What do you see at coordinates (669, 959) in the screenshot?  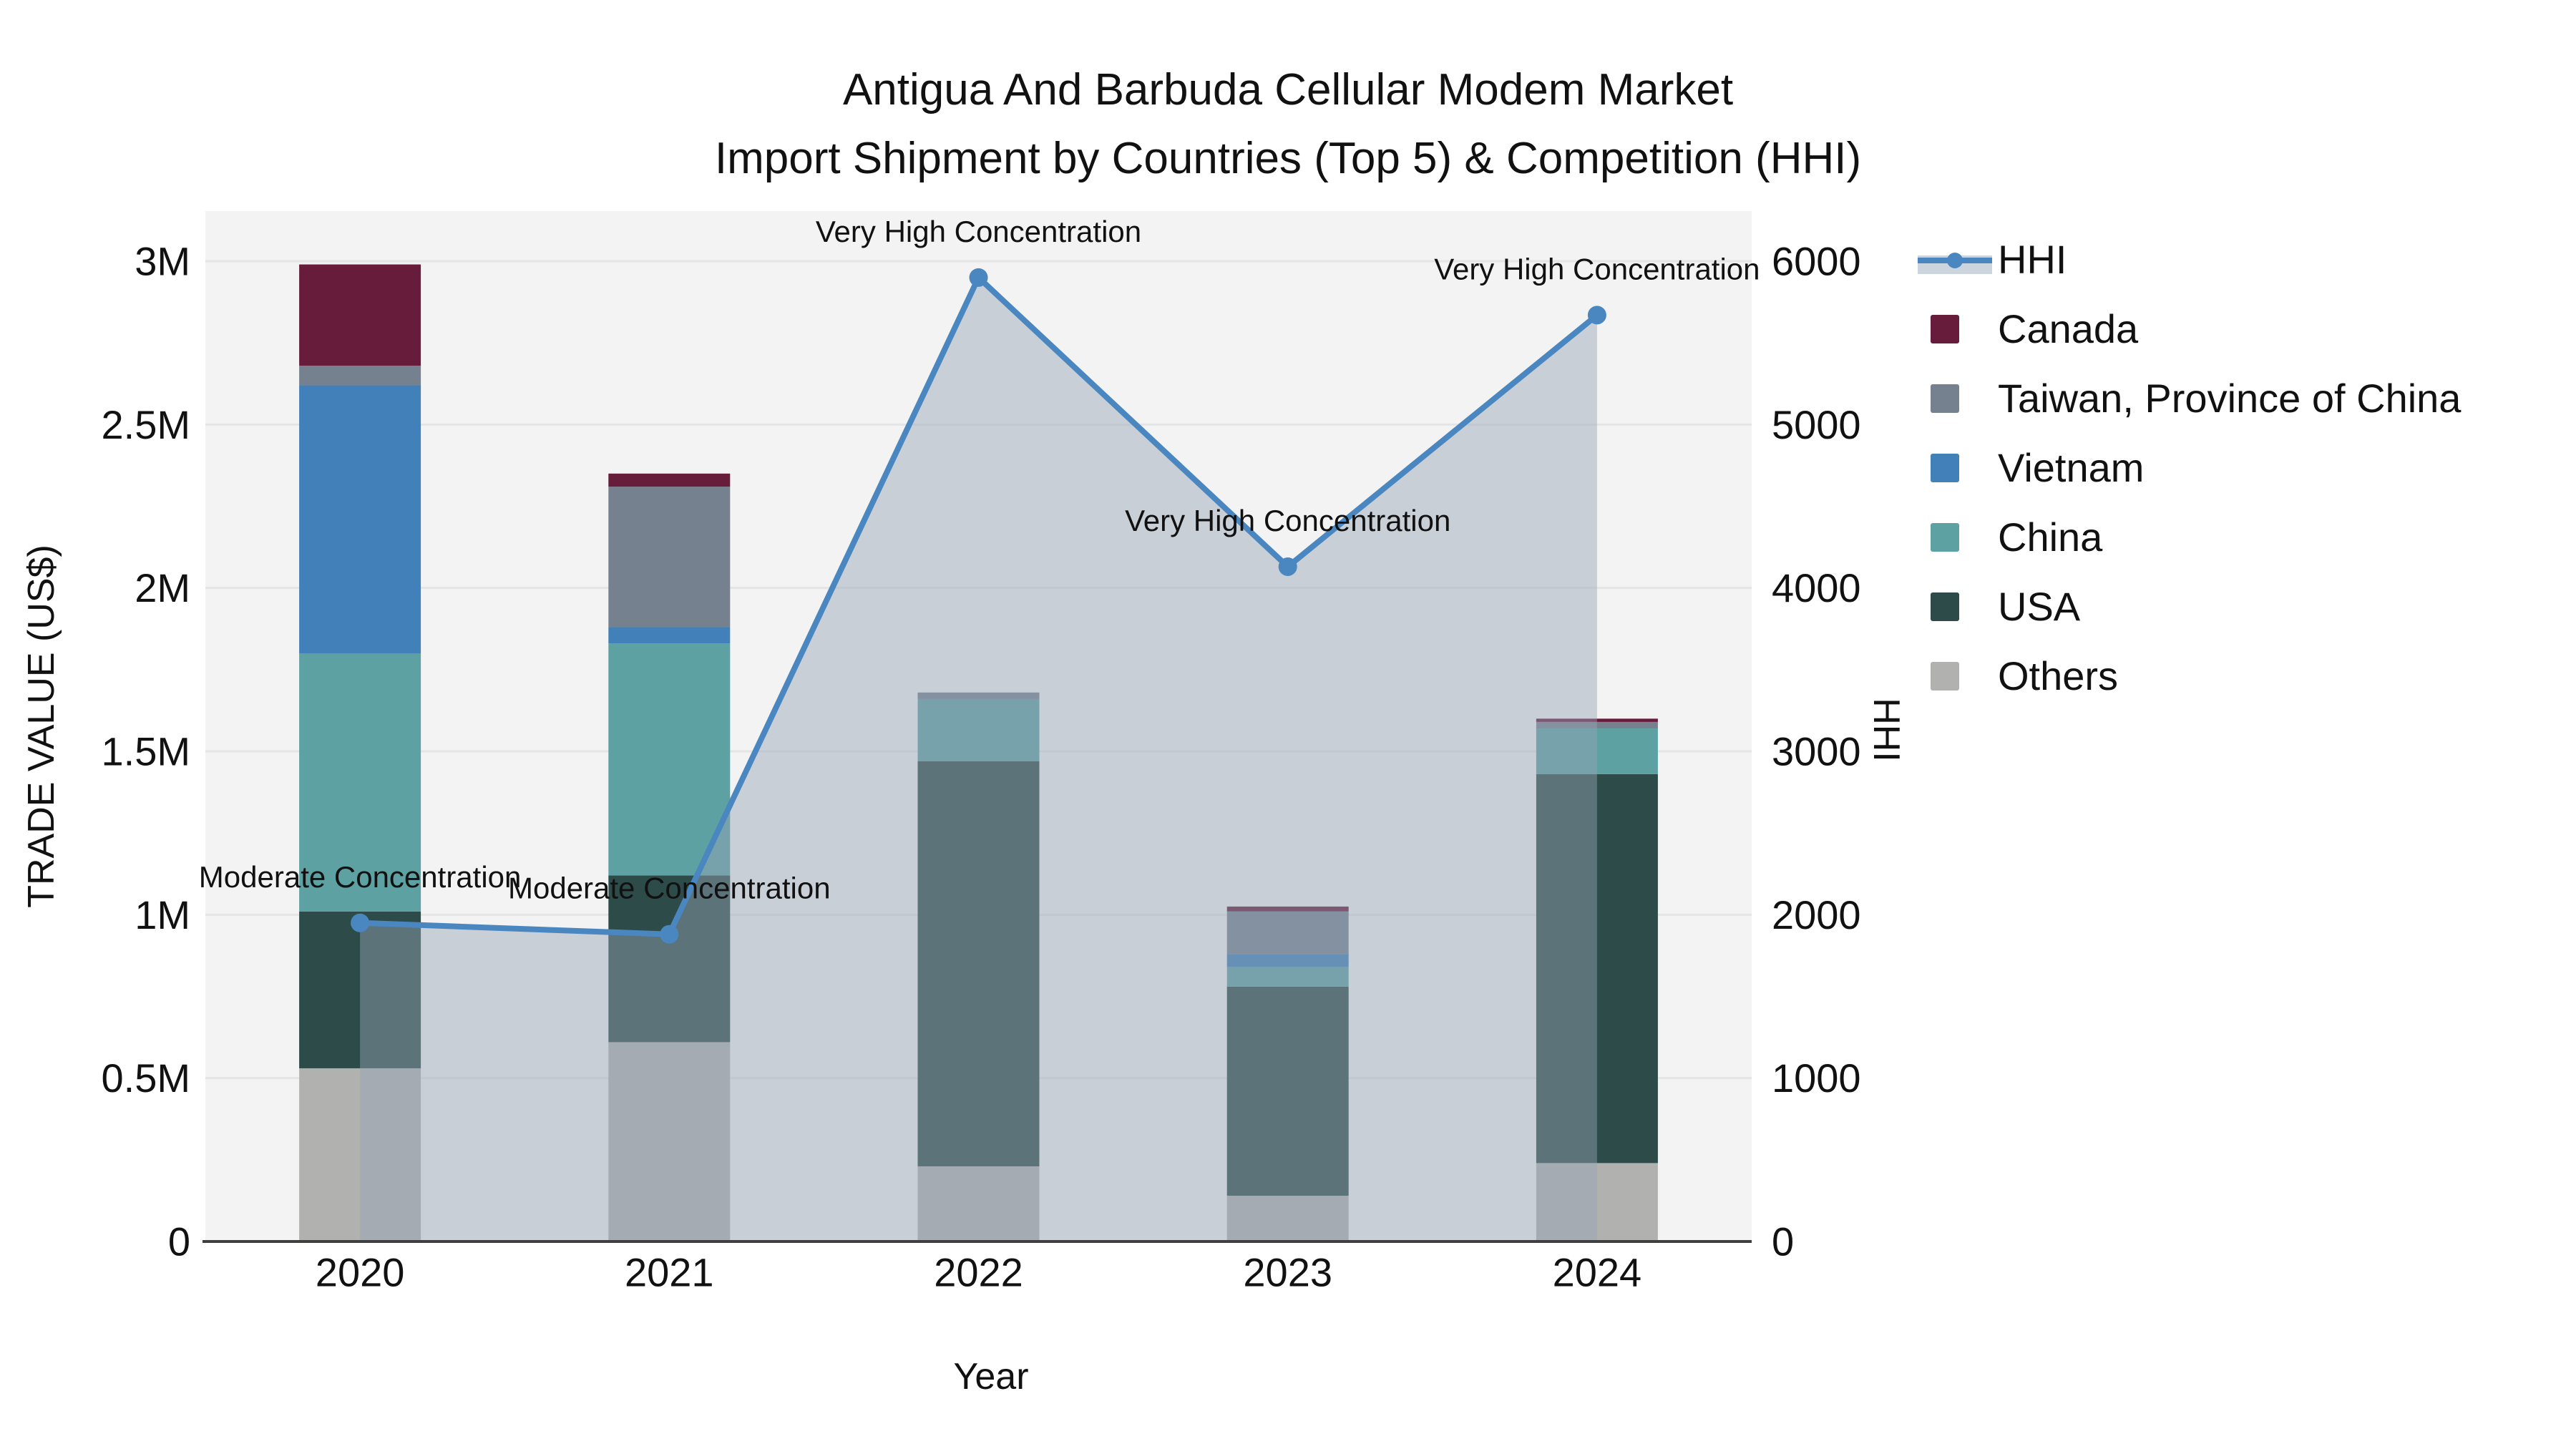 I see `bar-segment-2021-usa` at bounding box center [669, 959].